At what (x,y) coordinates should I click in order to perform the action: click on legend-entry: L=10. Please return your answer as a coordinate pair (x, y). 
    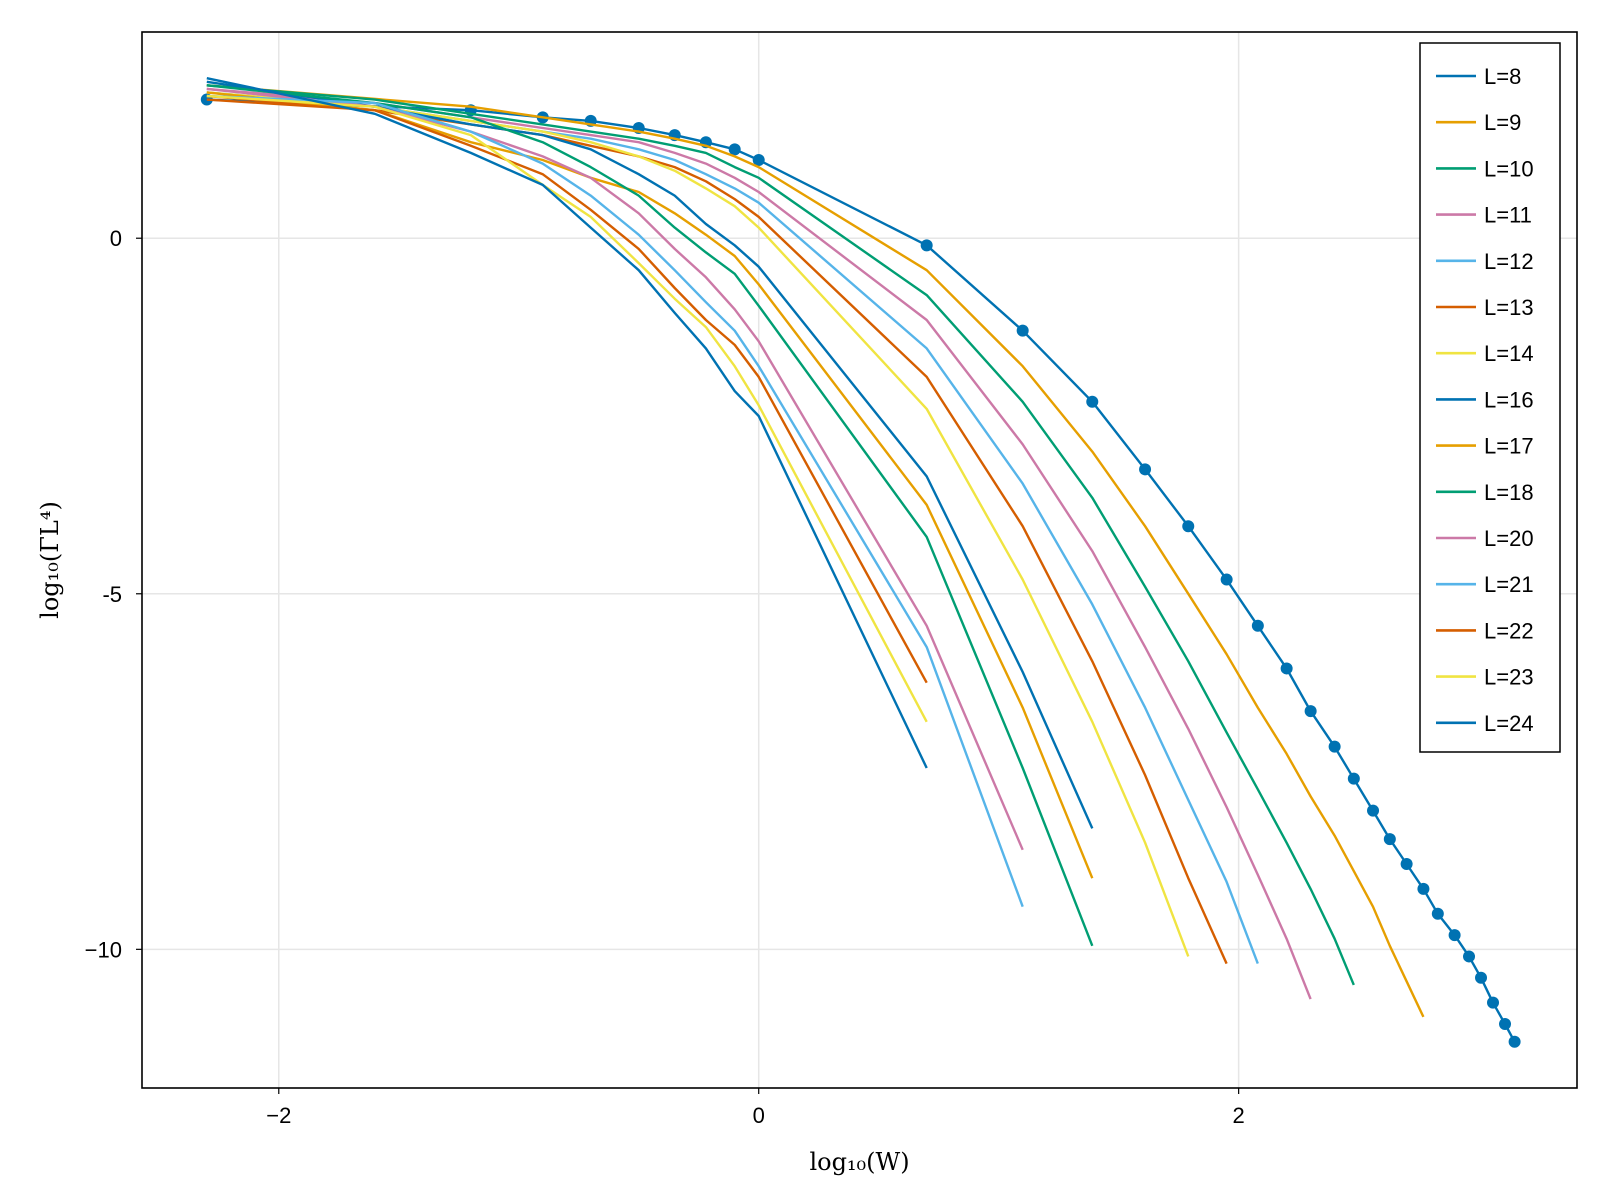
    Looking at the image, I should click on (1485, 168).